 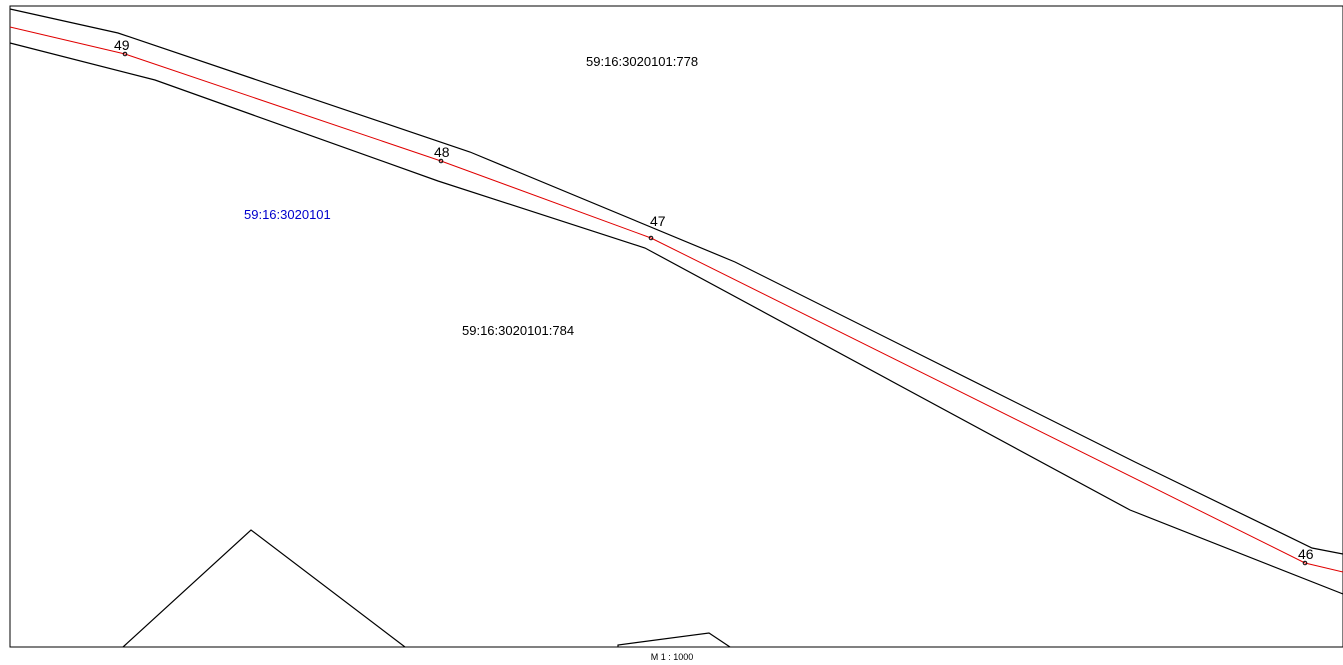 What do you see at coordinates (642, 61) in the screenshot?
I see `parcel-label-778: 59:16:3020101:778` at bounding box center [642, 61].